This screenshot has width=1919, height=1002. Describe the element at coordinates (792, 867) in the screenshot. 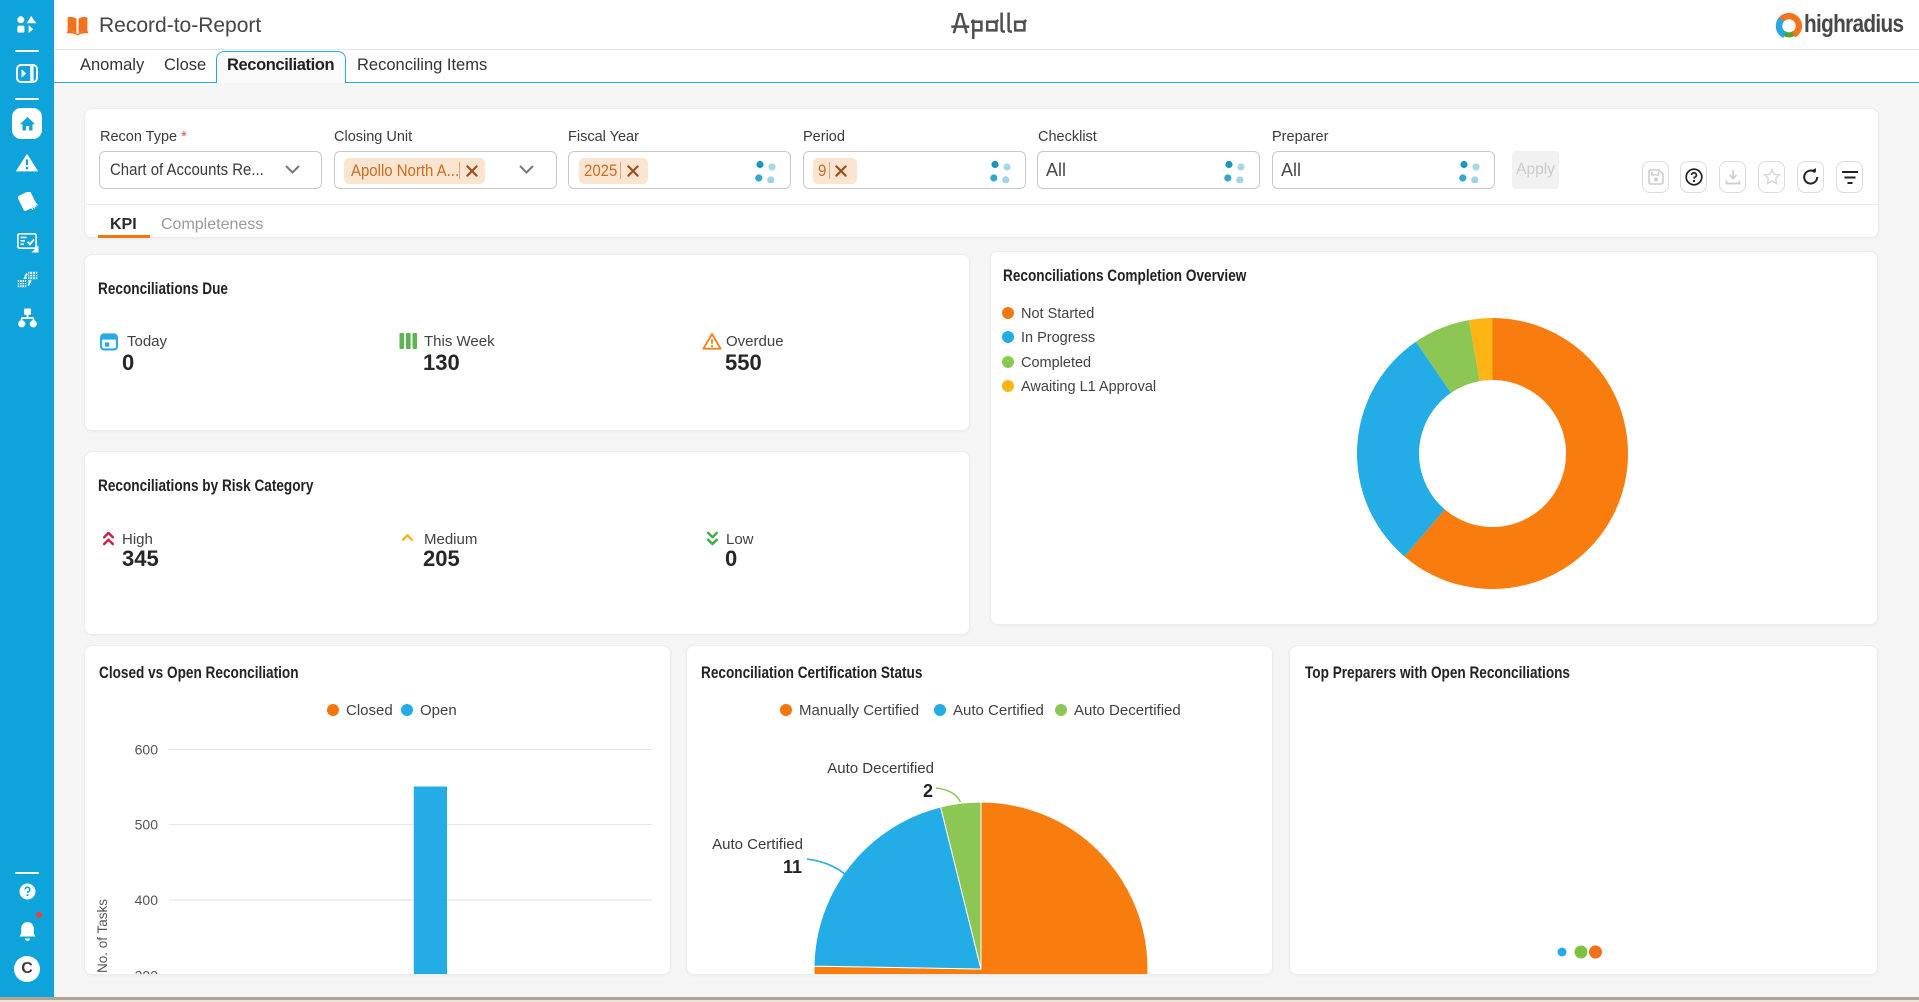

I see `svg-text: 11` at that location.